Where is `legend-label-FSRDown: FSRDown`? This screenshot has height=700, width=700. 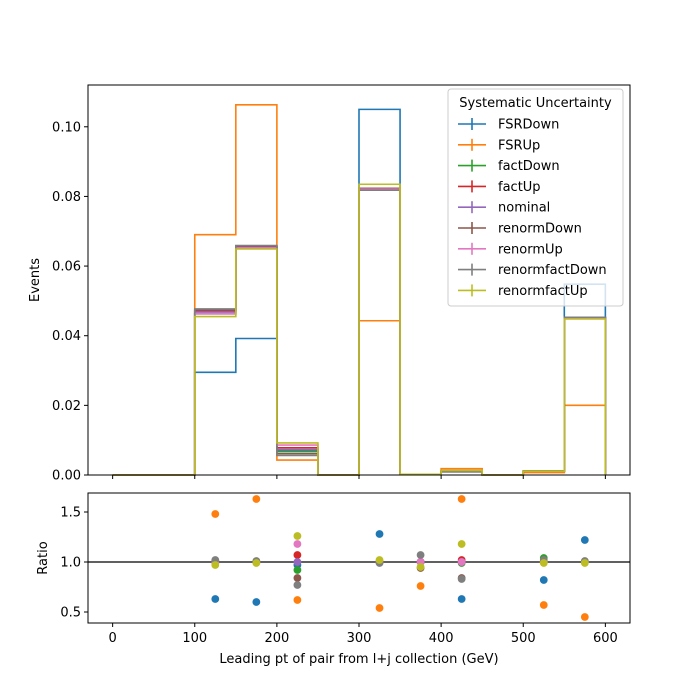 legend-label-FSRDown: FSRDown is located at coordinates (528, 125).